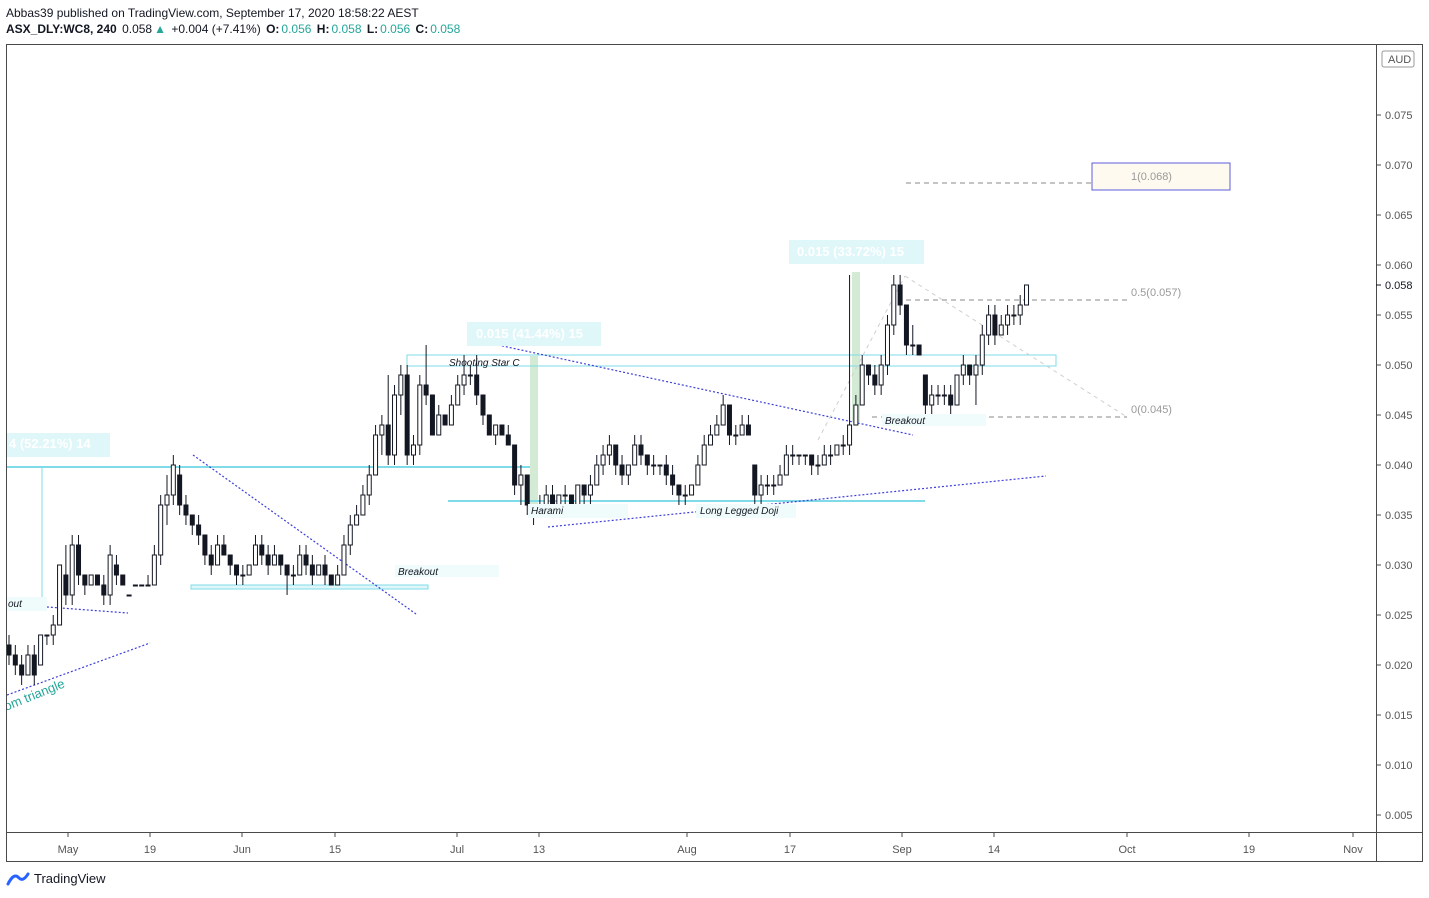 The height and width of the screenshot is (898, 1429). What do you see at coordinates (1399, 666) in the screenshot?
I see `price-tick-label: 0.020` at bounding box center [1399, 666].